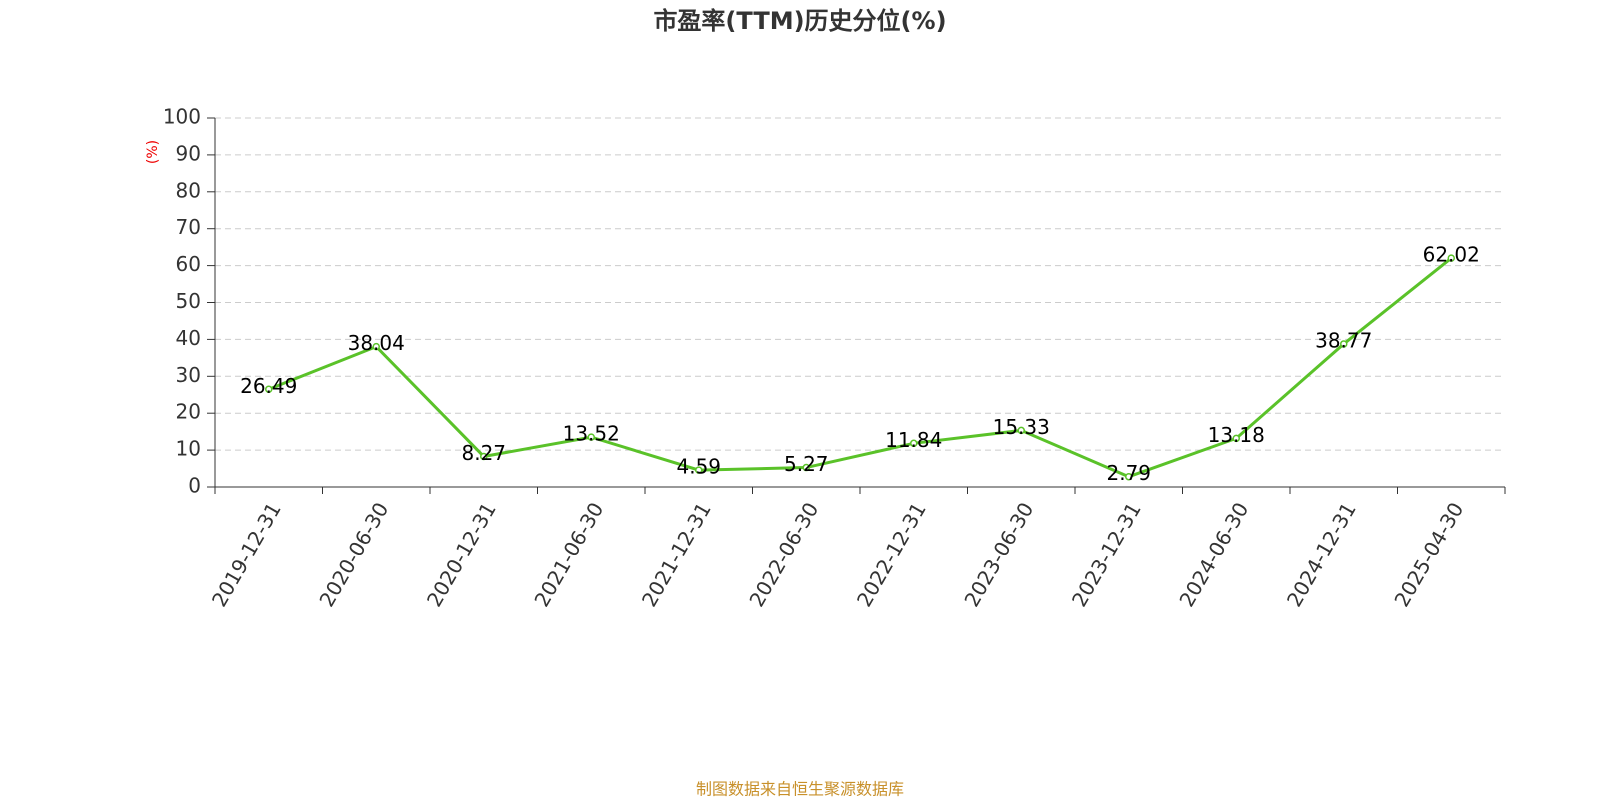 Image resolution: width=1600 pixels, height=800 pixels. Describe the element at coordinates (188, 264) in the screenshot. I see `y-tick-label: 60` at that location.